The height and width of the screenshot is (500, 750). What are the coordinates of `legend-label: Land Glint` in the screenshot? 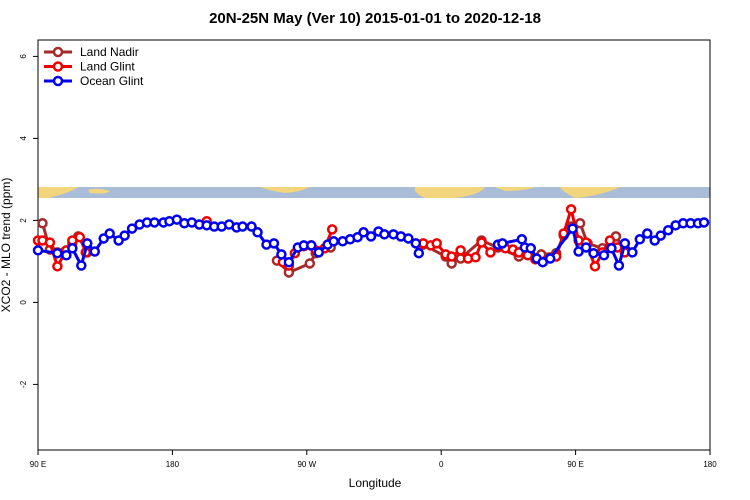 It's located at (107, 67).